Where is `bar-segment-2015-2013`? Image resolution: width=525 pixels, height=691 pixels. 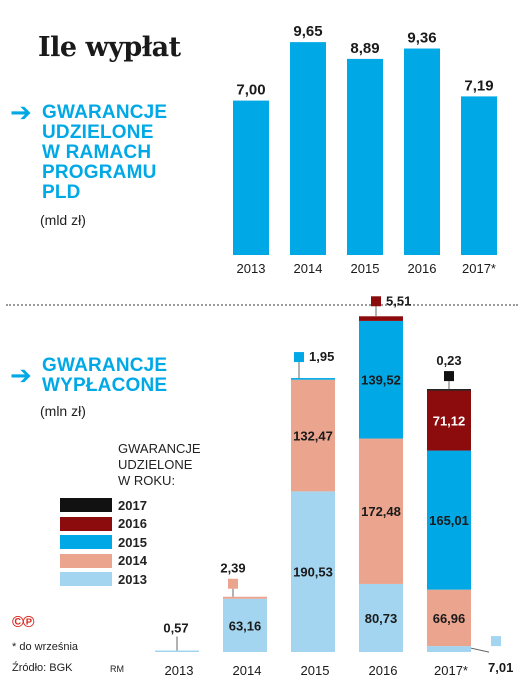
bar-segment-2015-2013 is located at coordinates (313, 571).